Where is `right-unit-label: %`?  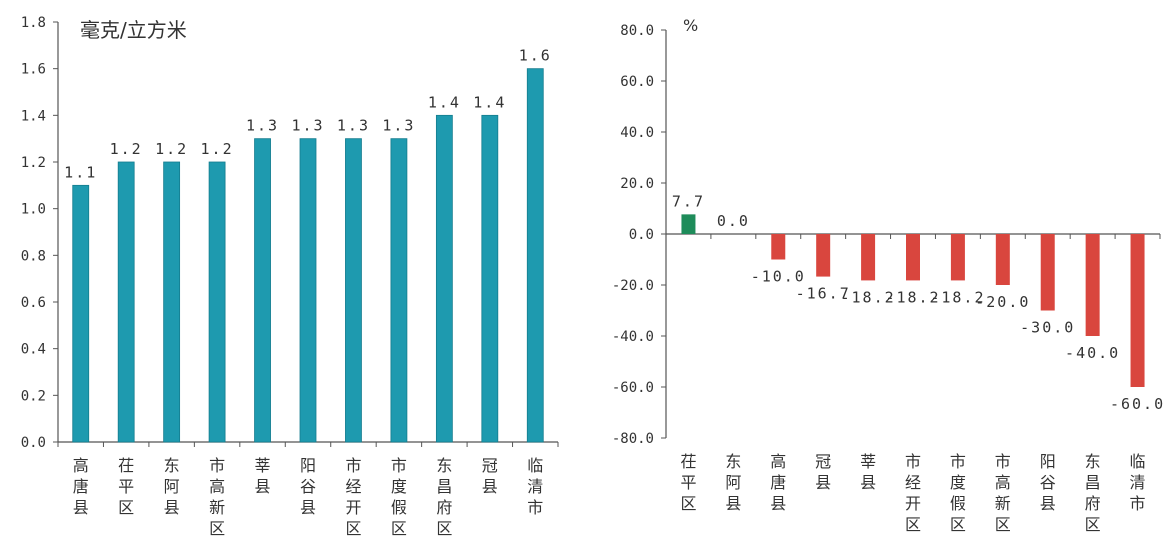 right-unit-label: % is located at coordinates (690, 25).